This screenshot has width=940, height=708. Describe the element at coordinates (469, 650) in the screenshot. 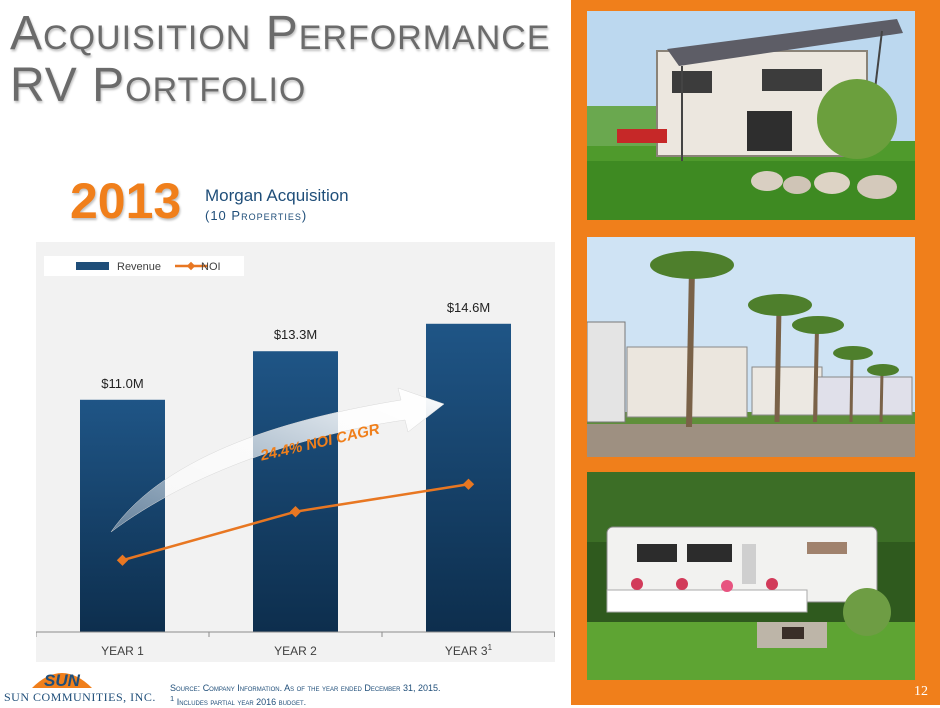

I see `x-tick-label-3: YEAR 31` at that location.